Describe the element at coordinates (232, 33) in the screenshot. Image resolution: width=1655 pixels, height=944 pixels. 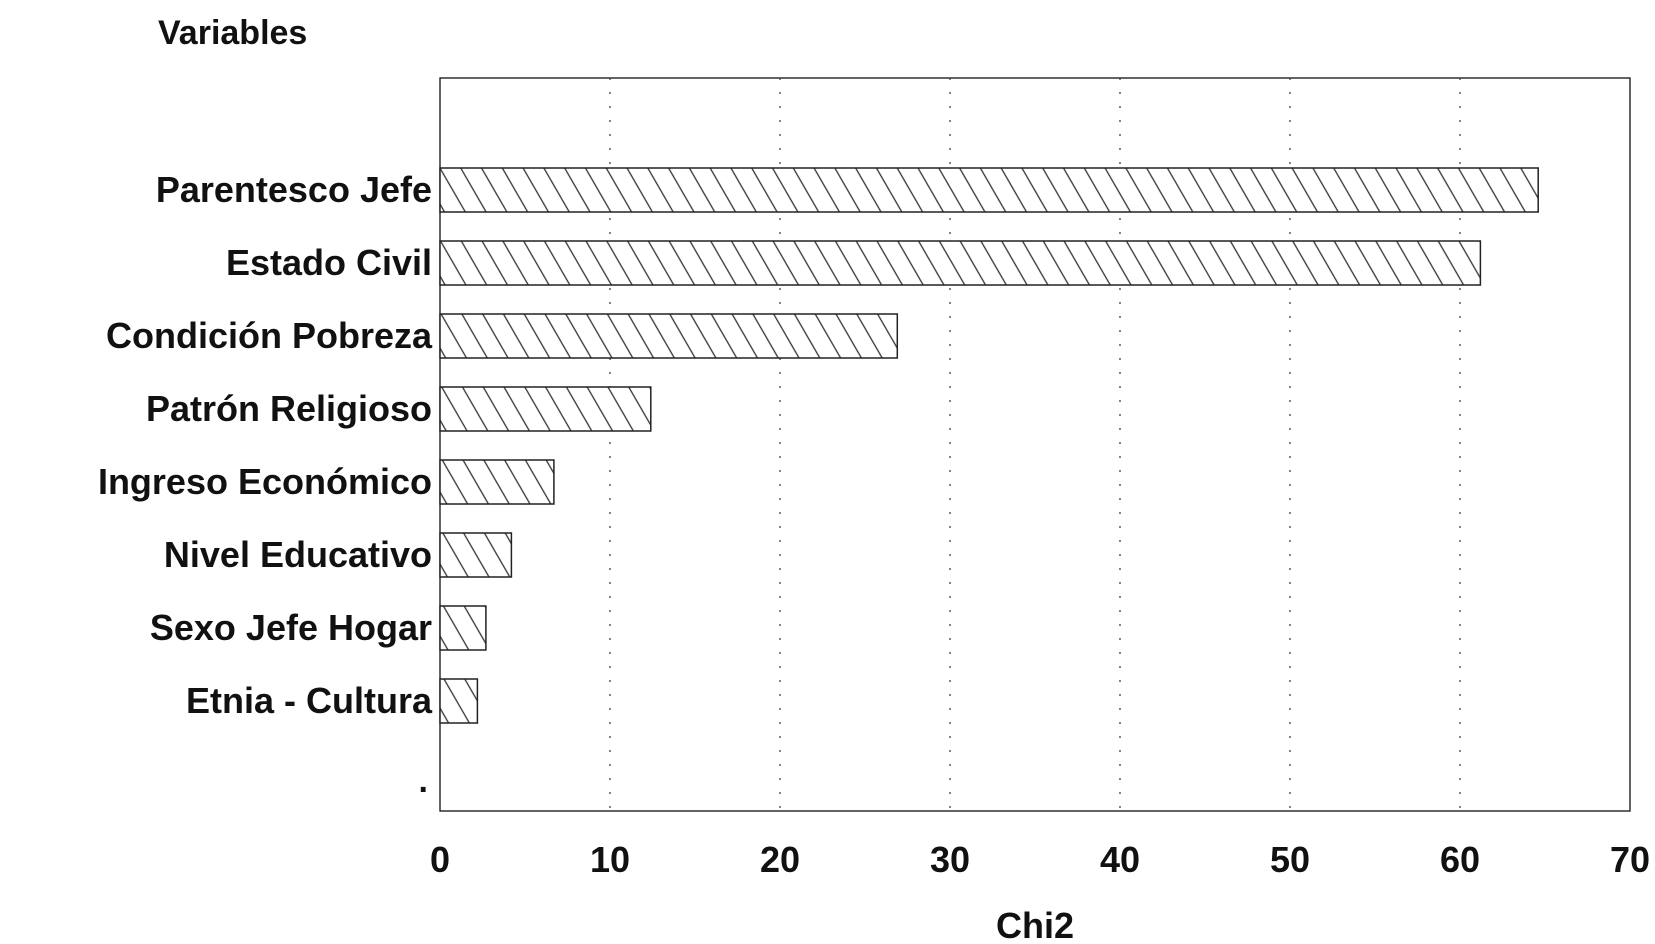
I see `chart-title: Variables` at that location.